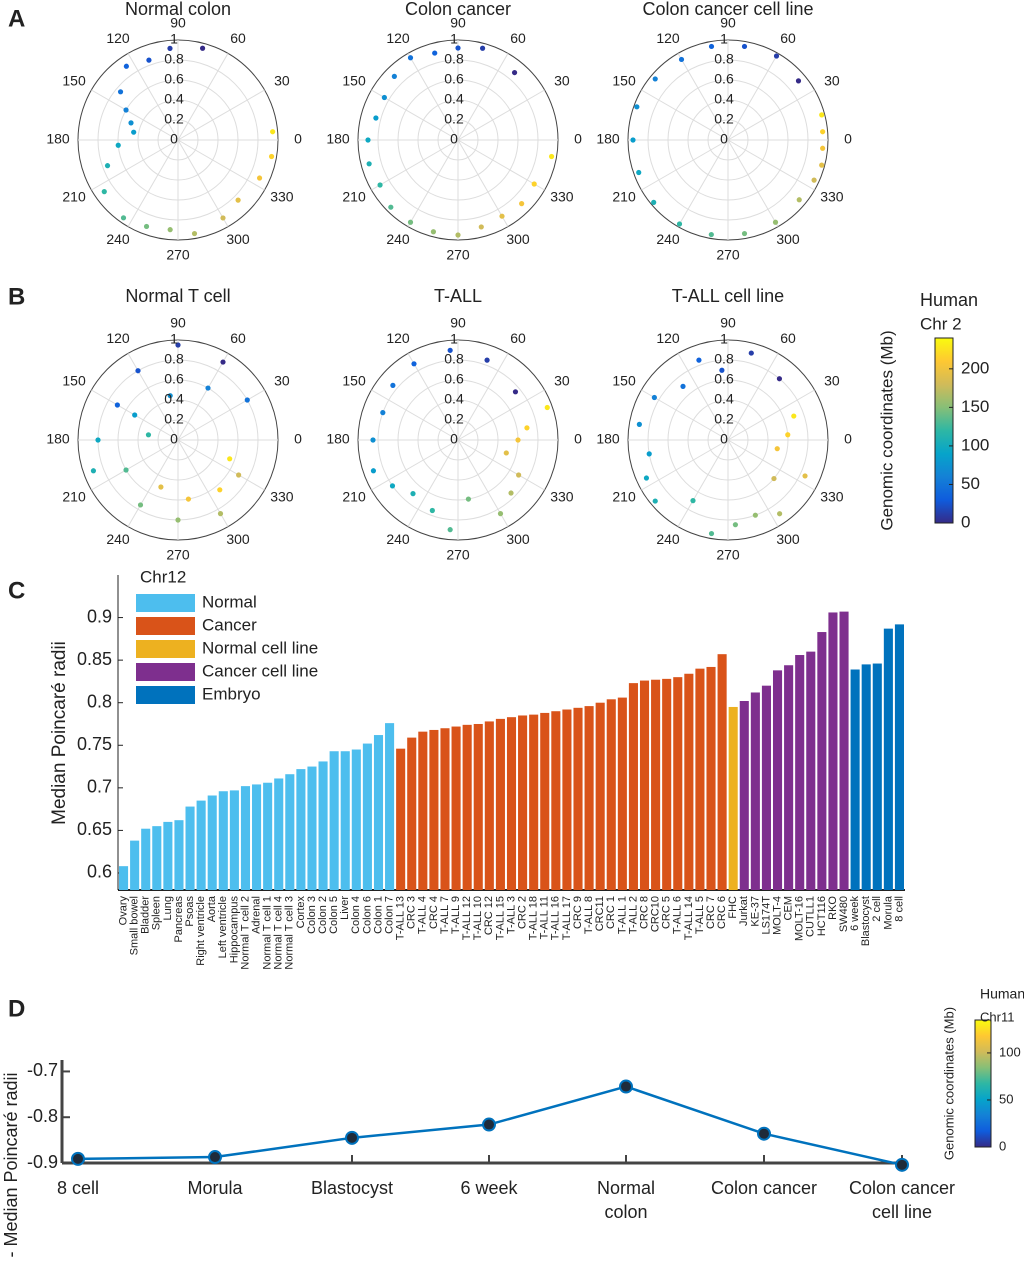 Image resolution: width=1024 pixels, height=1280 pixels. Describe the element at coordinates (589, 915) in the screenshot. I see `x-tick-label: T-ALL 8` at that location.